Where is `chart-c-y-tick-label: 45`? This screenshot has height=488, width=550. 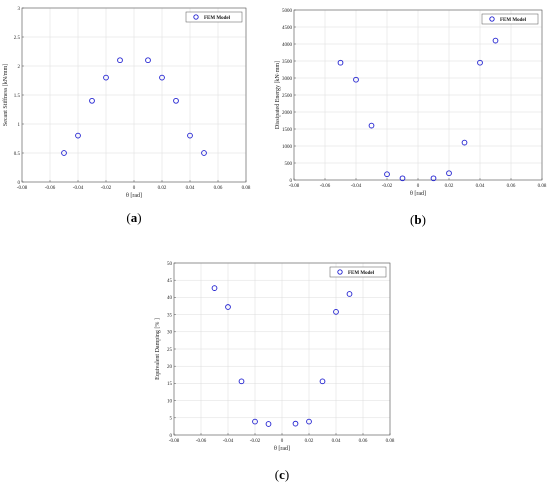
chart-c-y-tick-label: 45 is located at coordinates (170, 281).